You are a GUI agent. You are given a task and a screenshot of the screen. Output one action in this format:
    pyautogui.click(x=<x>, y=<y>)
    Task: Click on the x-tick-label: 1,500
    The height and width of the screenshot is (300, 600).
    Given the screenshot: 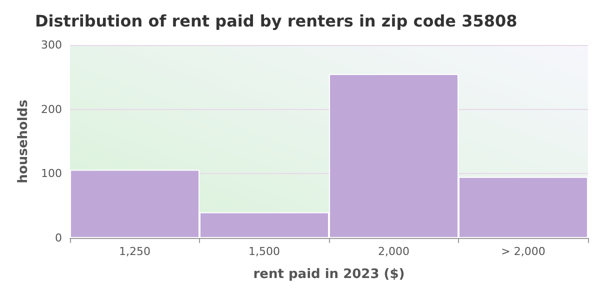 What is the action you would take?
    pyautogui.click(x=264, y=251)
    